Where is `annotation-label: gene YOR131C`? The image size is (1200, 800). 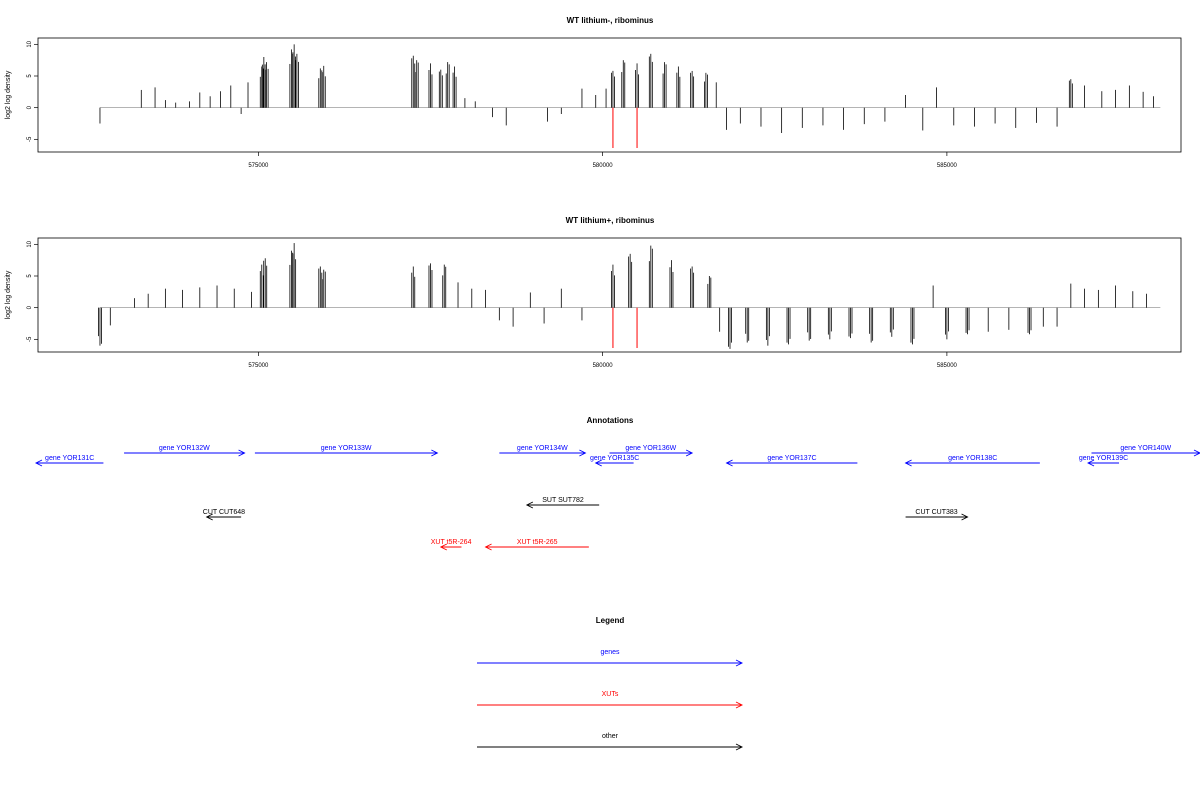
annotation-label: gene YOR131C is located at coordinates (69, 458).